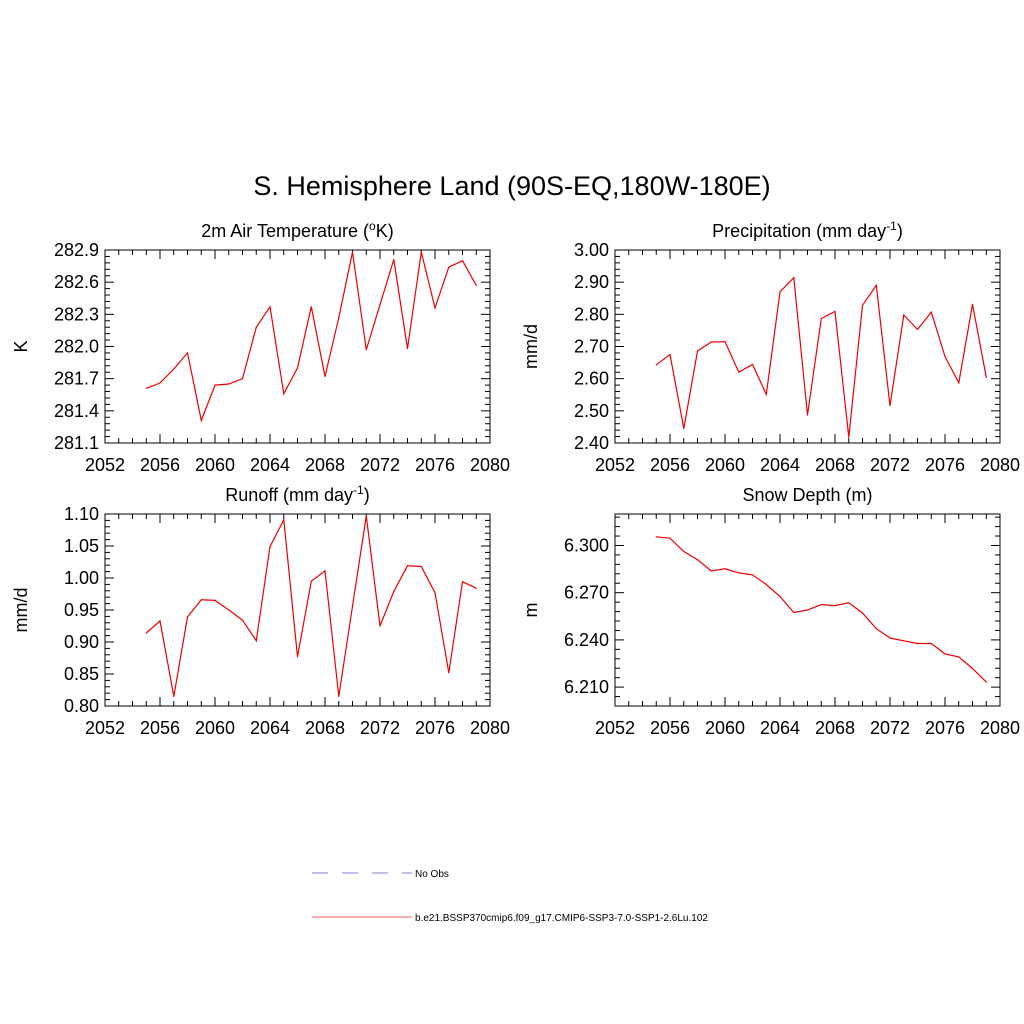 The height and width of the screenshot is (1024, 1024). I want to click on x-tick-label: 2052, so click(615, 728).